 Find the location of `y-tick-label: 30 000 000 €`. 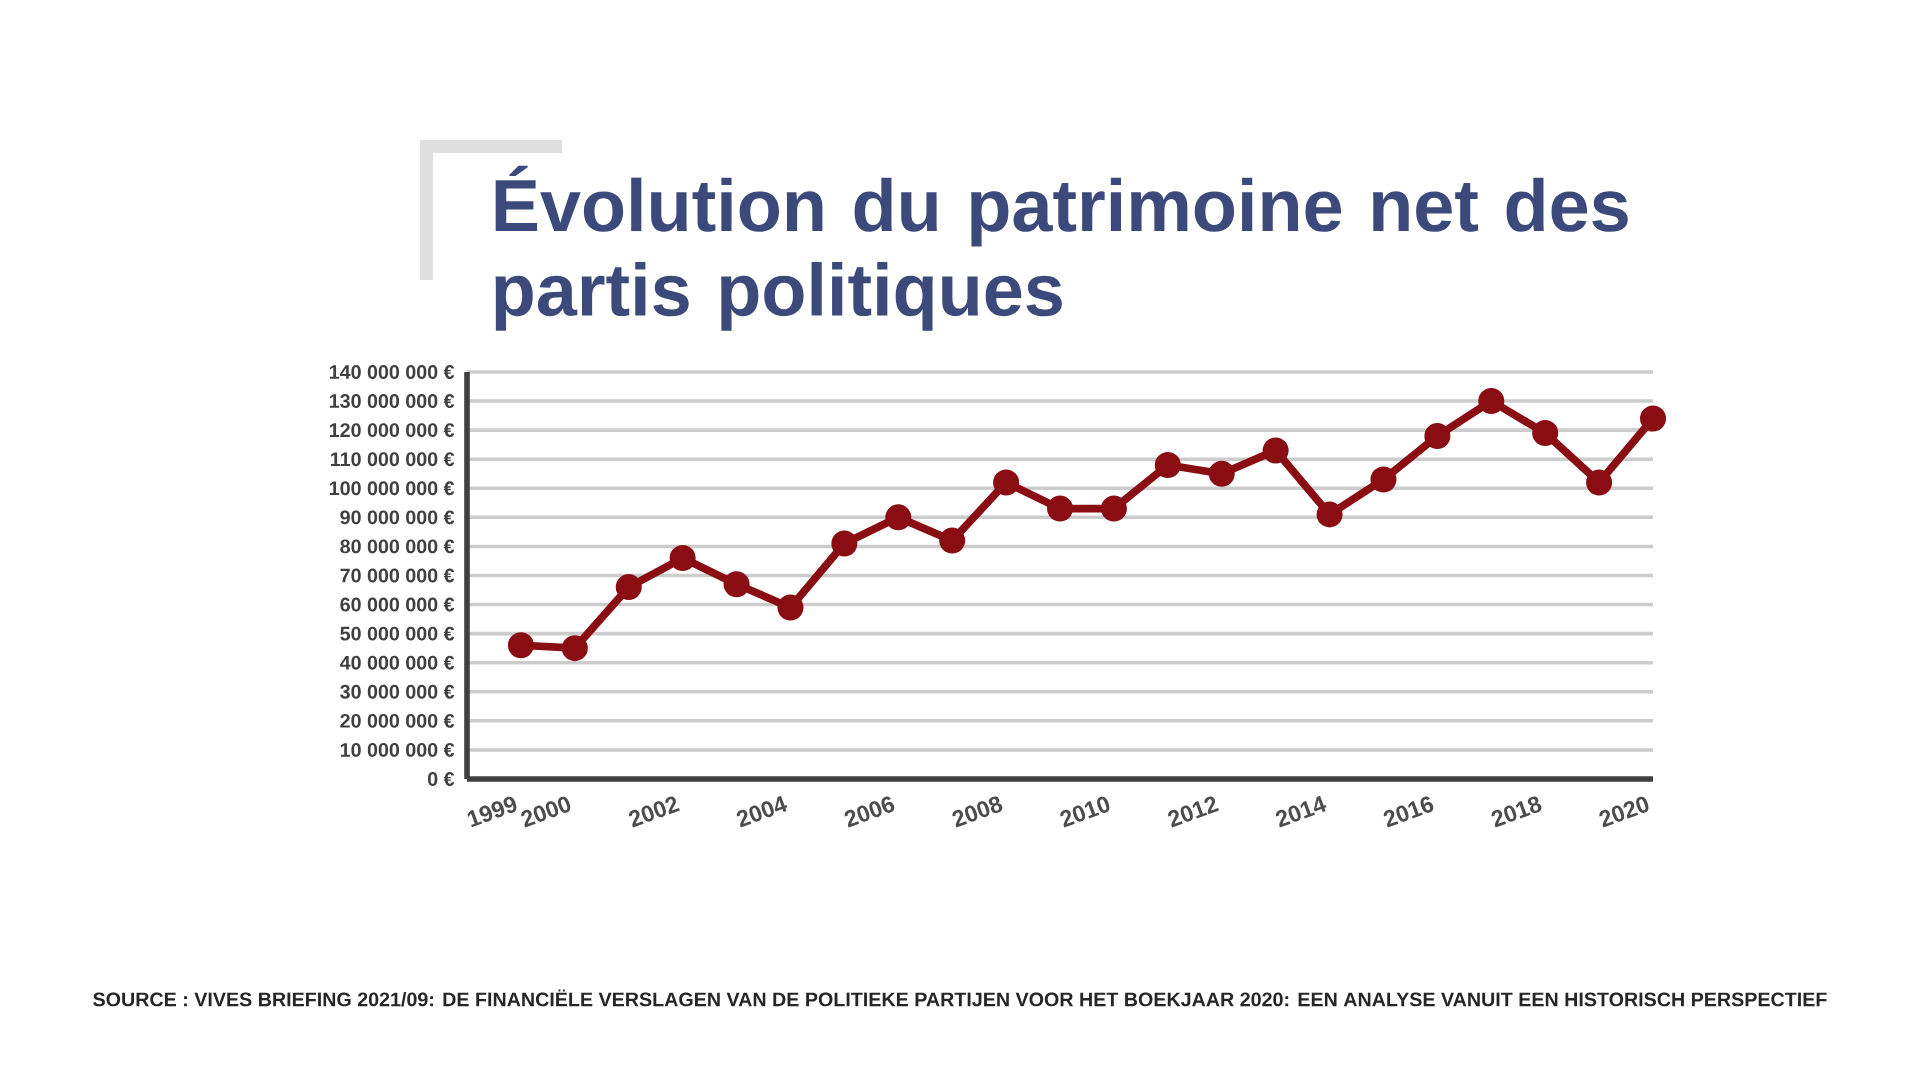

y-tick-label: 30 000 000 € is located at coordinates (397, 691).